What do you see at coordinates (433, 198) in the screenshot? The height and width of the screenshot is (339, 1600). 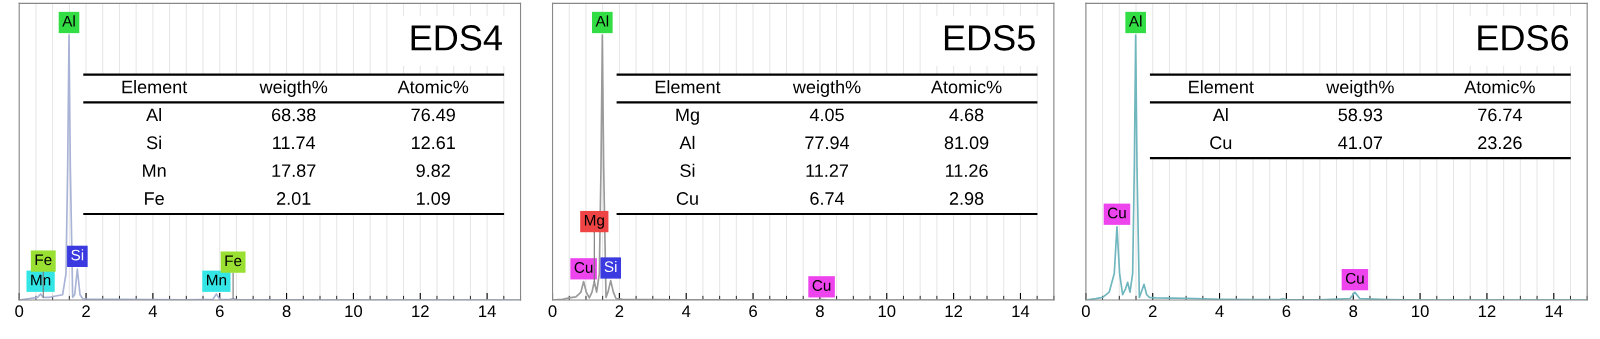 I see `annotation: 1.09` at bounding box center [433, 198].